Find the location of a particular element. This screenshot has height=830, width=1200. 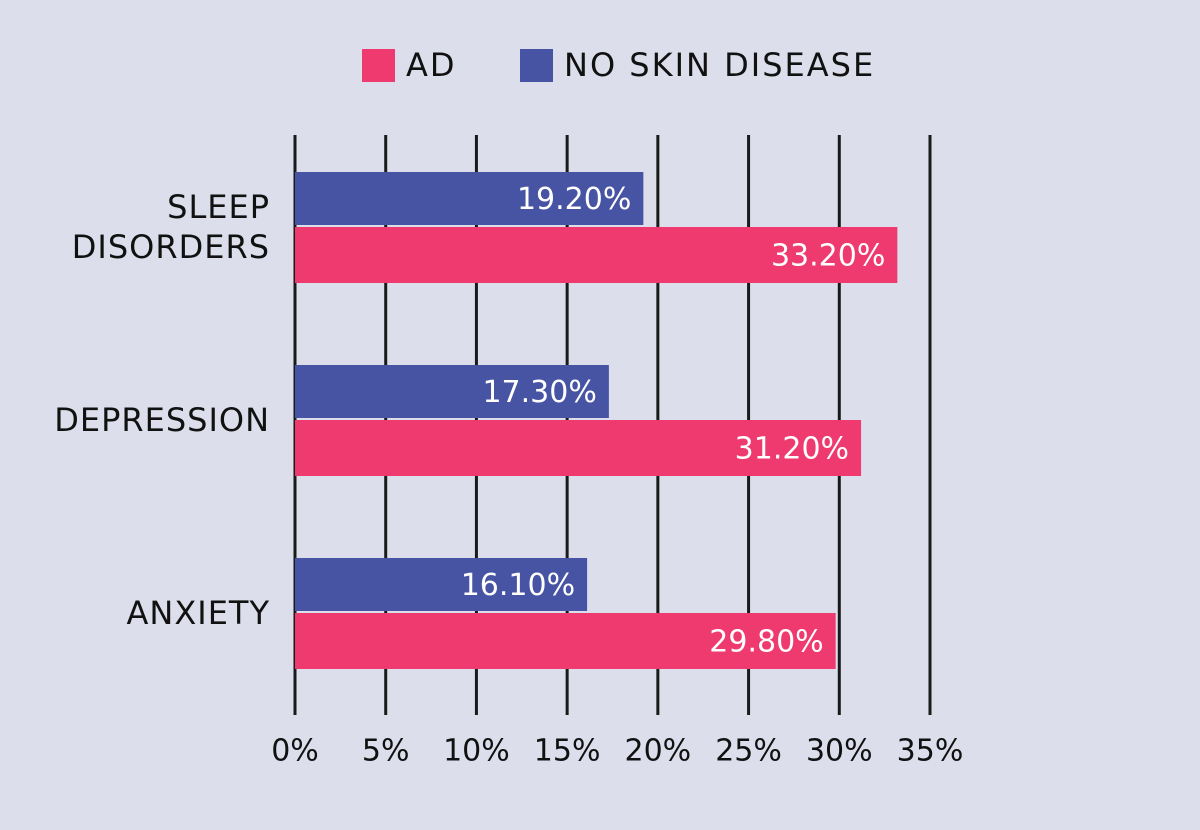

x-tick-label: 5% is located at coordinates (386, 751).